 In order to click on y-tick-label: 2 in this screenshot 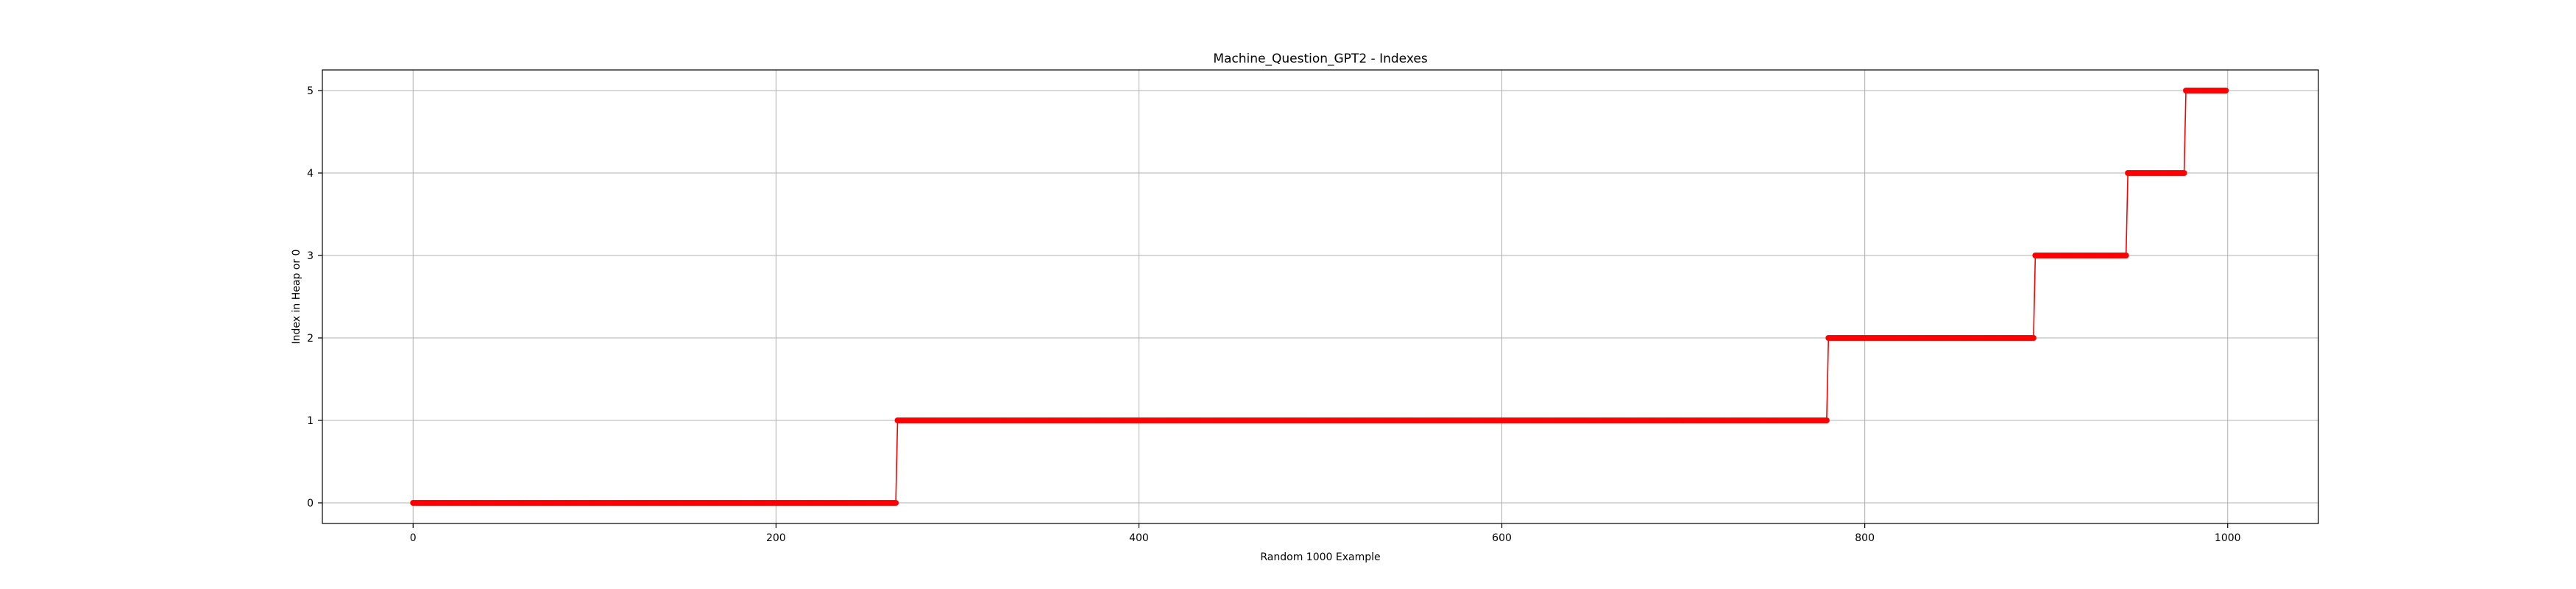, I will do `click(310, 339)`.